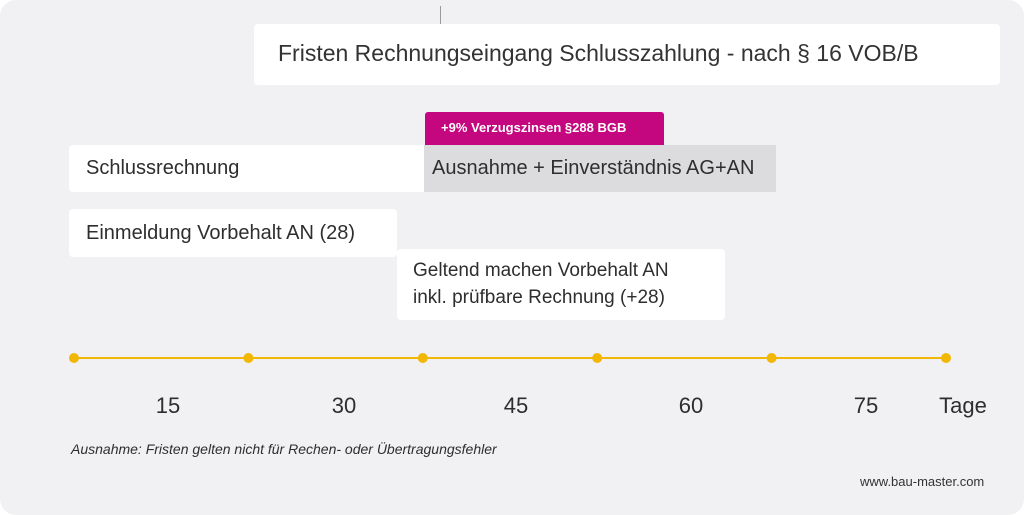 The width and height of the screenshot is (1024, 515). What do you see at coordinates (922, 481) in the screenshot?
I see `website-link: www.bau-master.com` at bounding box center [922, 481].